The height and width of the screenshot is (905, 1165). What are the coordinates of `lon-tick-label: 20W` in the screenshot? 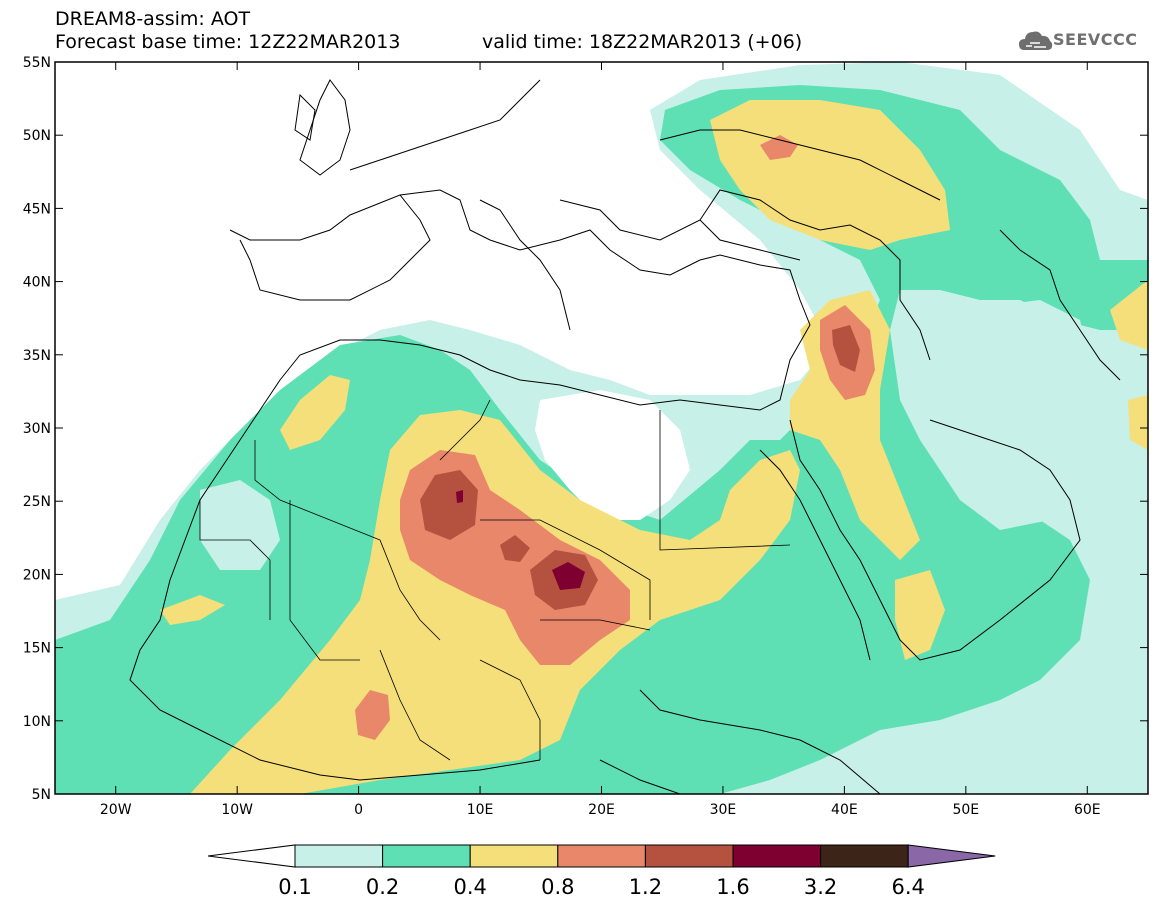 It's located at (116, 810).